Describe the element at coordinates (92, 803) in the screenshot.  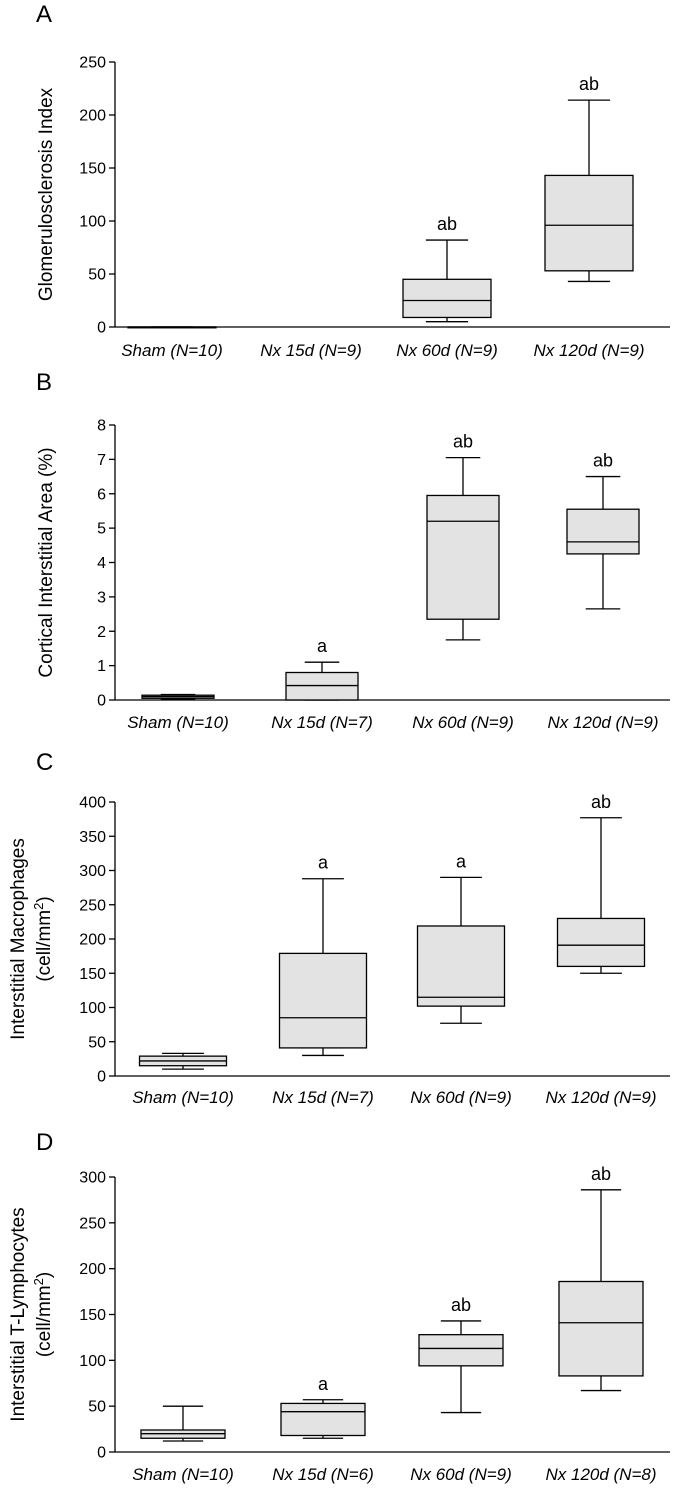
I see `y-tick-label: 400` at that location.